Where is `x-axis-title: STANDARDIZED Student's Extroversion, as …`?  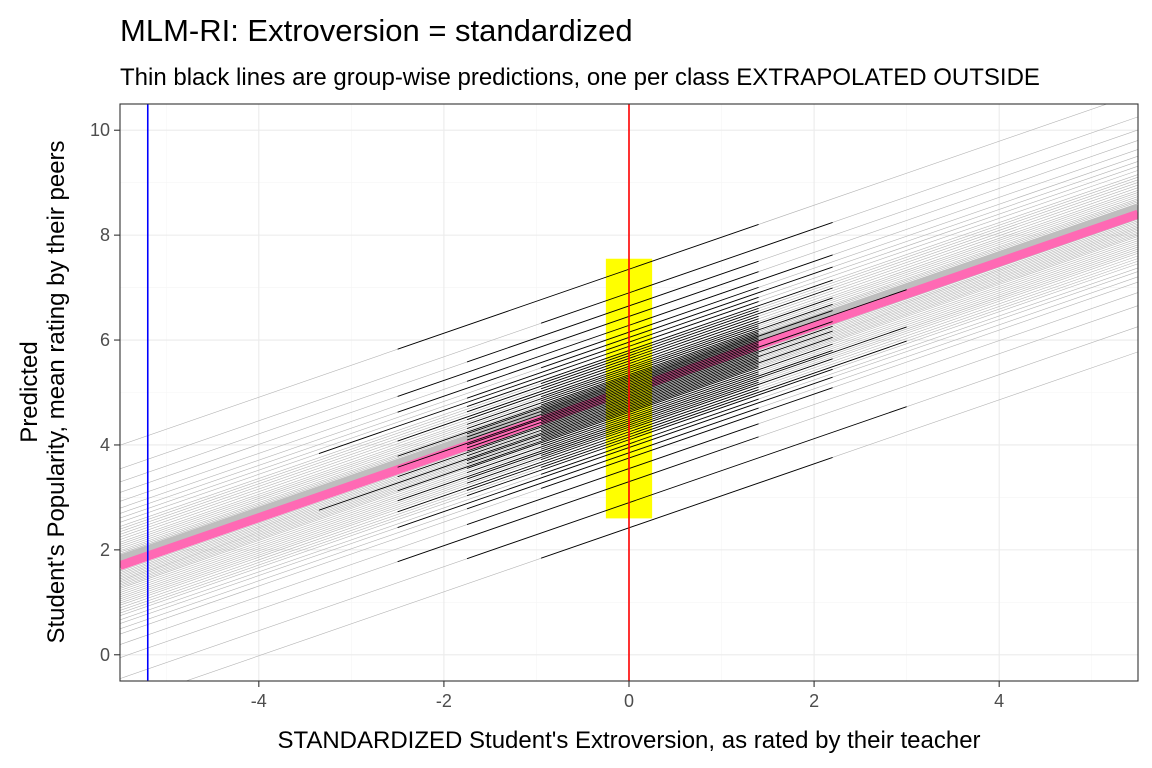 x-axis-title: STANDARDIZED Student's Extroversion, as … is located at coordinates (628, 740).